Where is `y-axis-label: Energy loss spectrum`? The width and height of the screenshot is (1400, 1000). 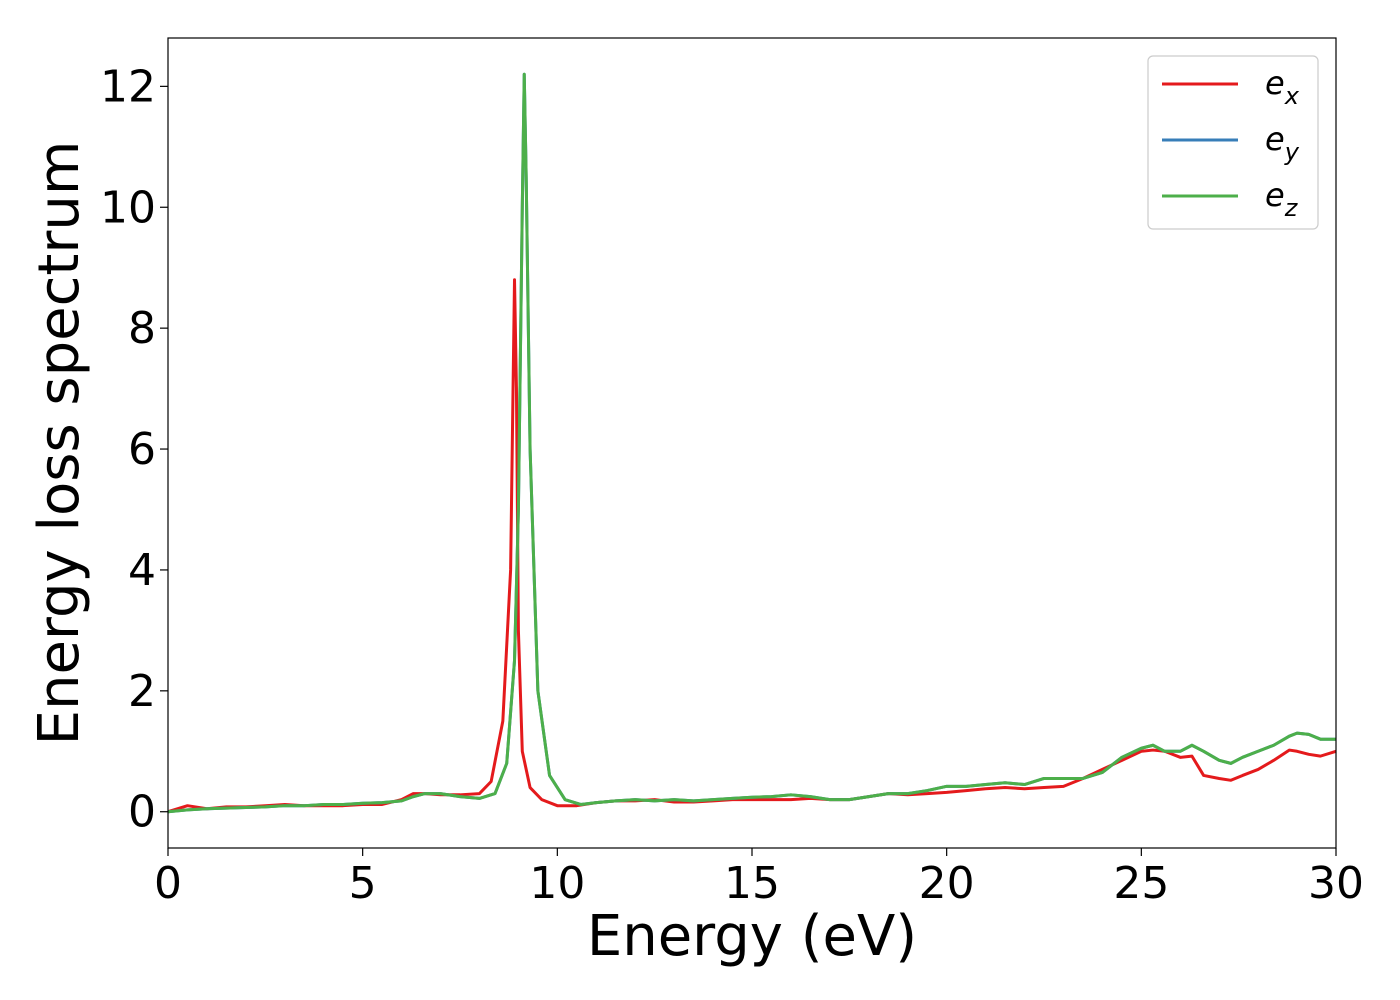
y-axis-label: Energy loss spectrum is located at coordinates (59, 443).